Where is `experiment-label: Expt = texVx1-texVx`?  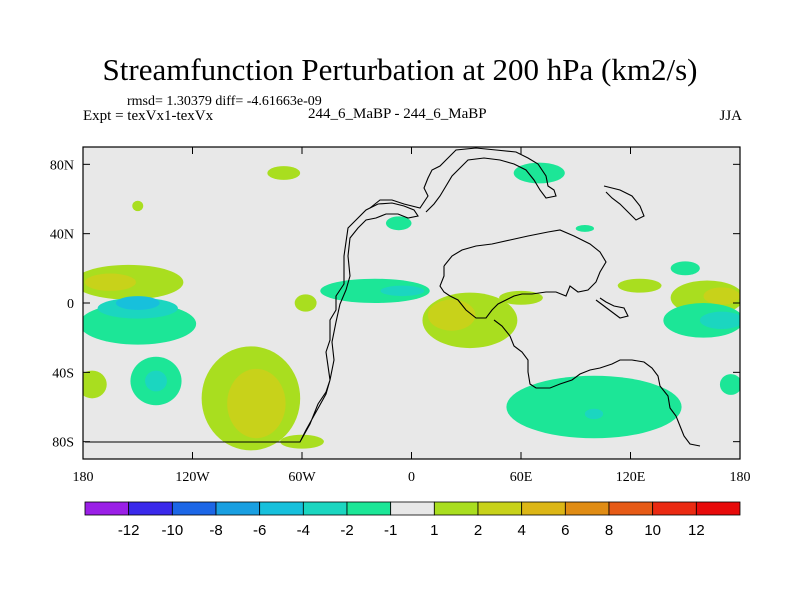
experiment-label: Expt = texVx1-texVx is located at coordinates (148, 116).